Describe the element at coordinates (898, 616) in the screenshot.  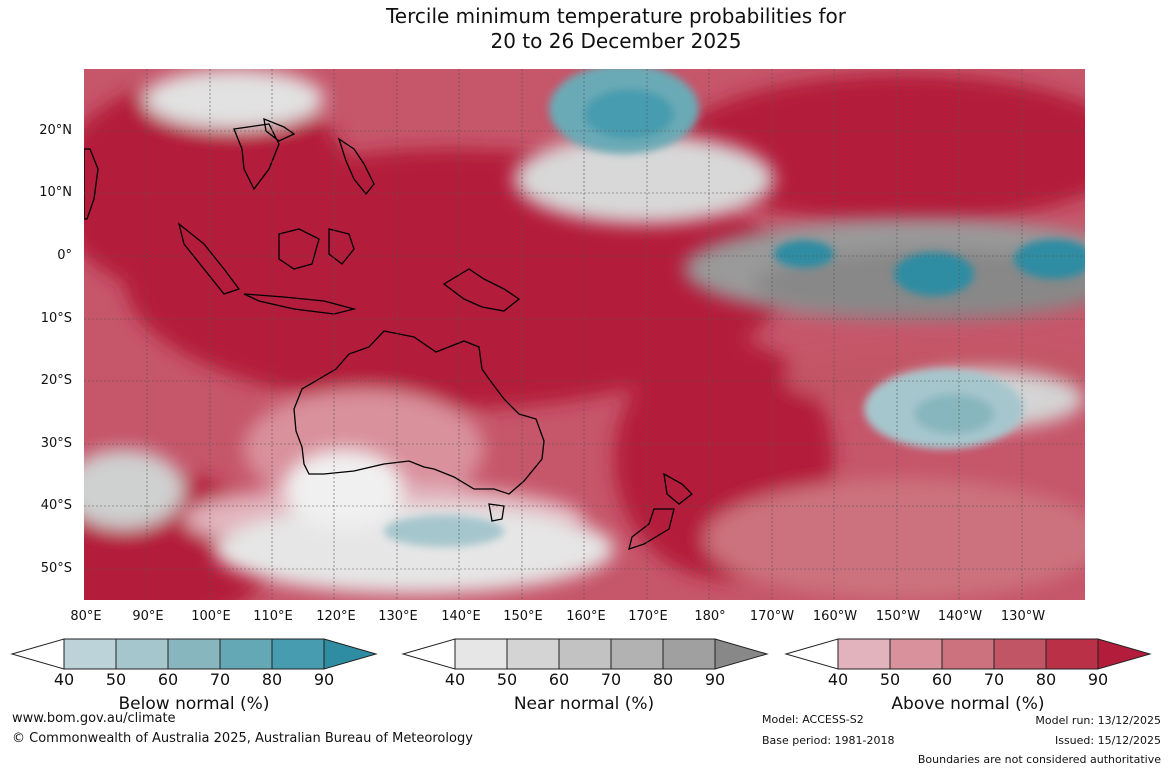
I see `lon-label: 150°W` at that location.